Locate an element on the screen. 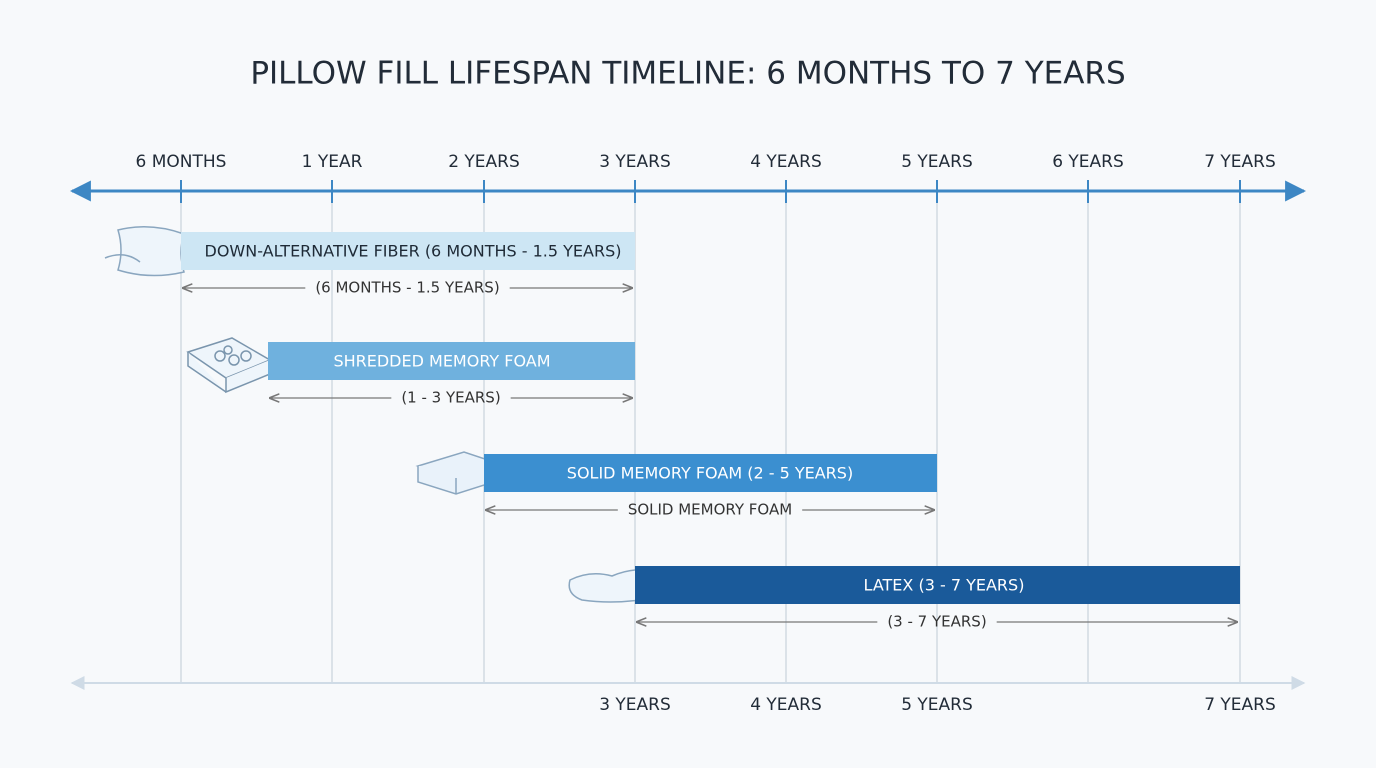 This screenshot has width=1376, height=768. bottom-tick-label: 4 YEARS is located at coordinates (786, 705).